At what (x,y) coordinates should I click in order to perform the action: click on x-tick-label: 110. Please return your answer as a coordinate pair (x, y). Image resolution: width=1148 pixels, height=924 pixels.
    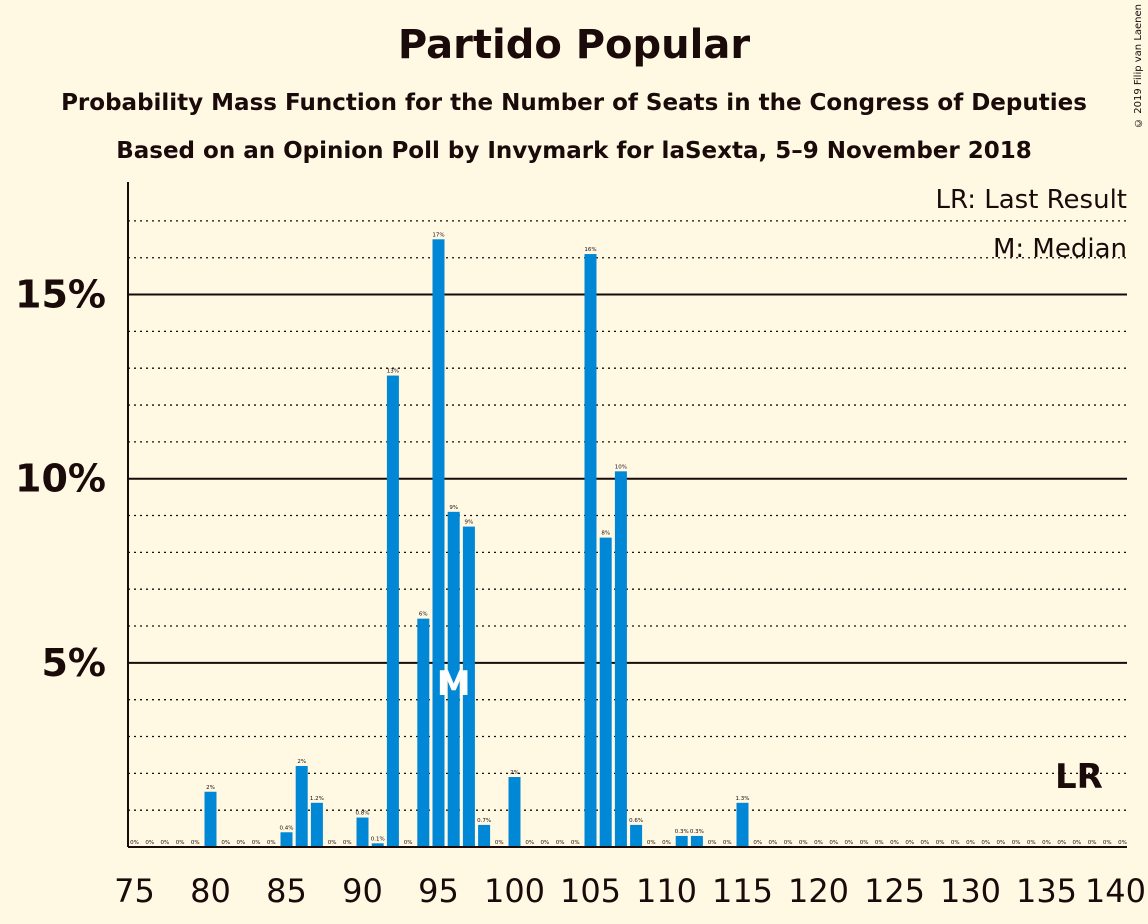
    Looking at the image, I should click on (666, 891).